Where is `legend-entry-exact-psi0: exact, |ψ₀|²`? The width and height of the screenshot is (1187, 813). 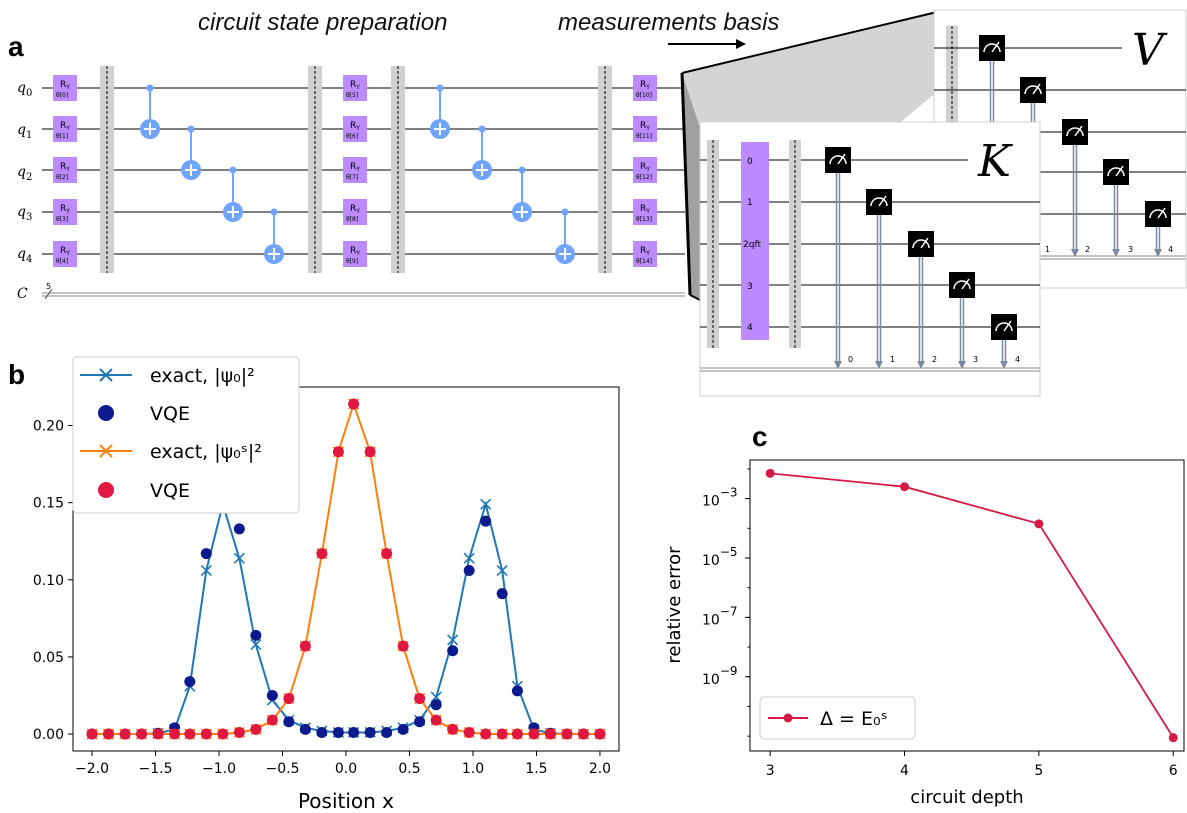
legend-entry-exact-psi0: exact, |ψ₀|² is located at coordinates (167, 376).